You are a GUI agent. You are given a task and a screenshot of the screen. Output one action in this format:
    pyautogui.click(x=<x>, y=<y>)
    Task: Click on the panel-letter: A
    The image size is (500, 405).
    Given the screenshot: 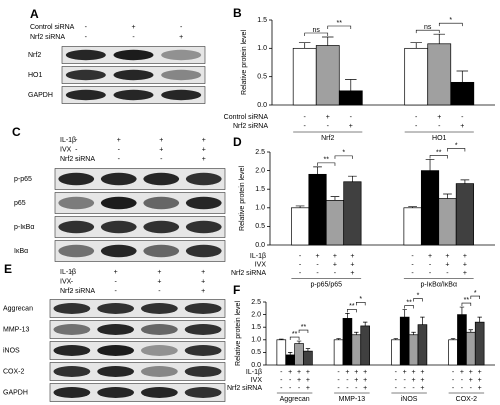 What is the action you would take?
    pyautogui.click(x=34, y=14)
    